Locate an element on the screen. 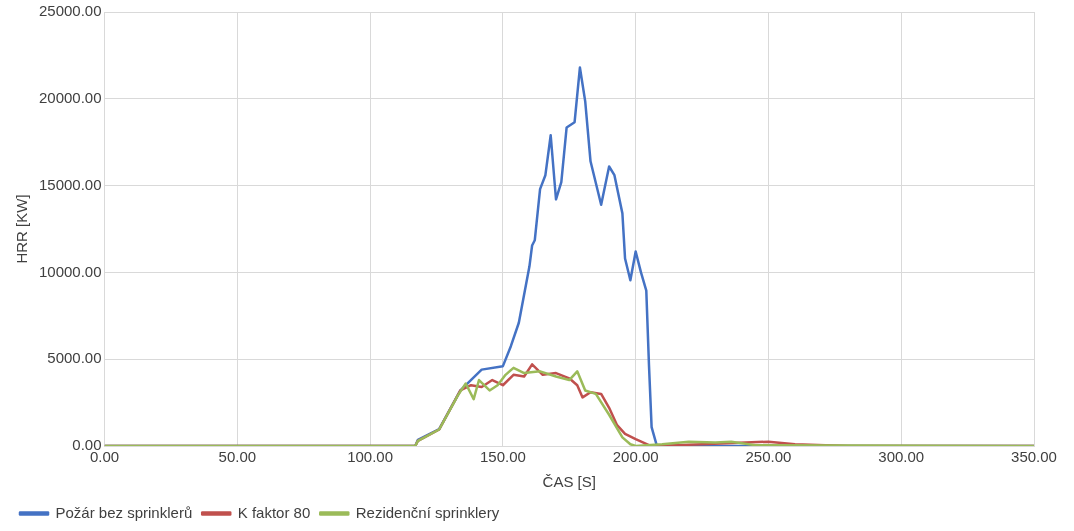  y-axis-title: HRR [KW] is located at coordinates (22, 229).